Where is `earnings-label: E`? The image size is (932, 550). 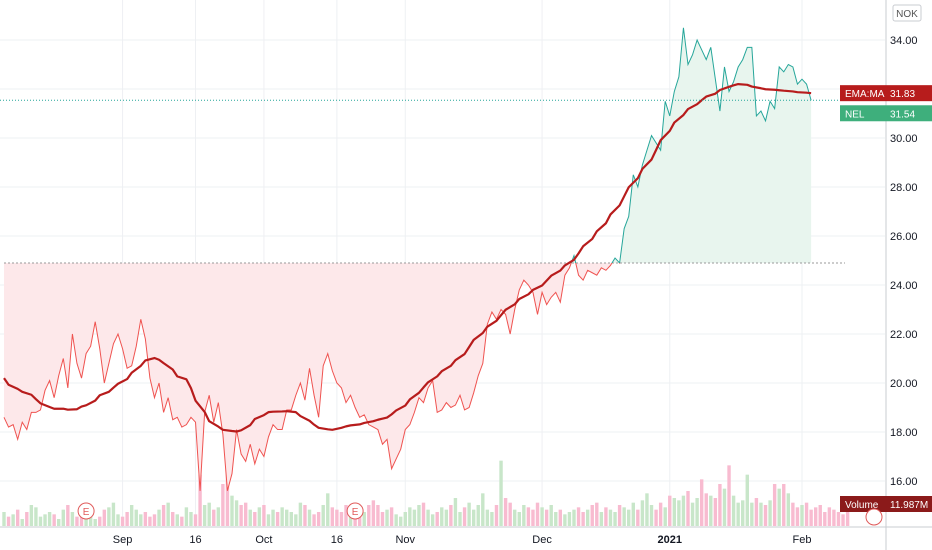
earnings-label: E is located at coordinates (355, 512).